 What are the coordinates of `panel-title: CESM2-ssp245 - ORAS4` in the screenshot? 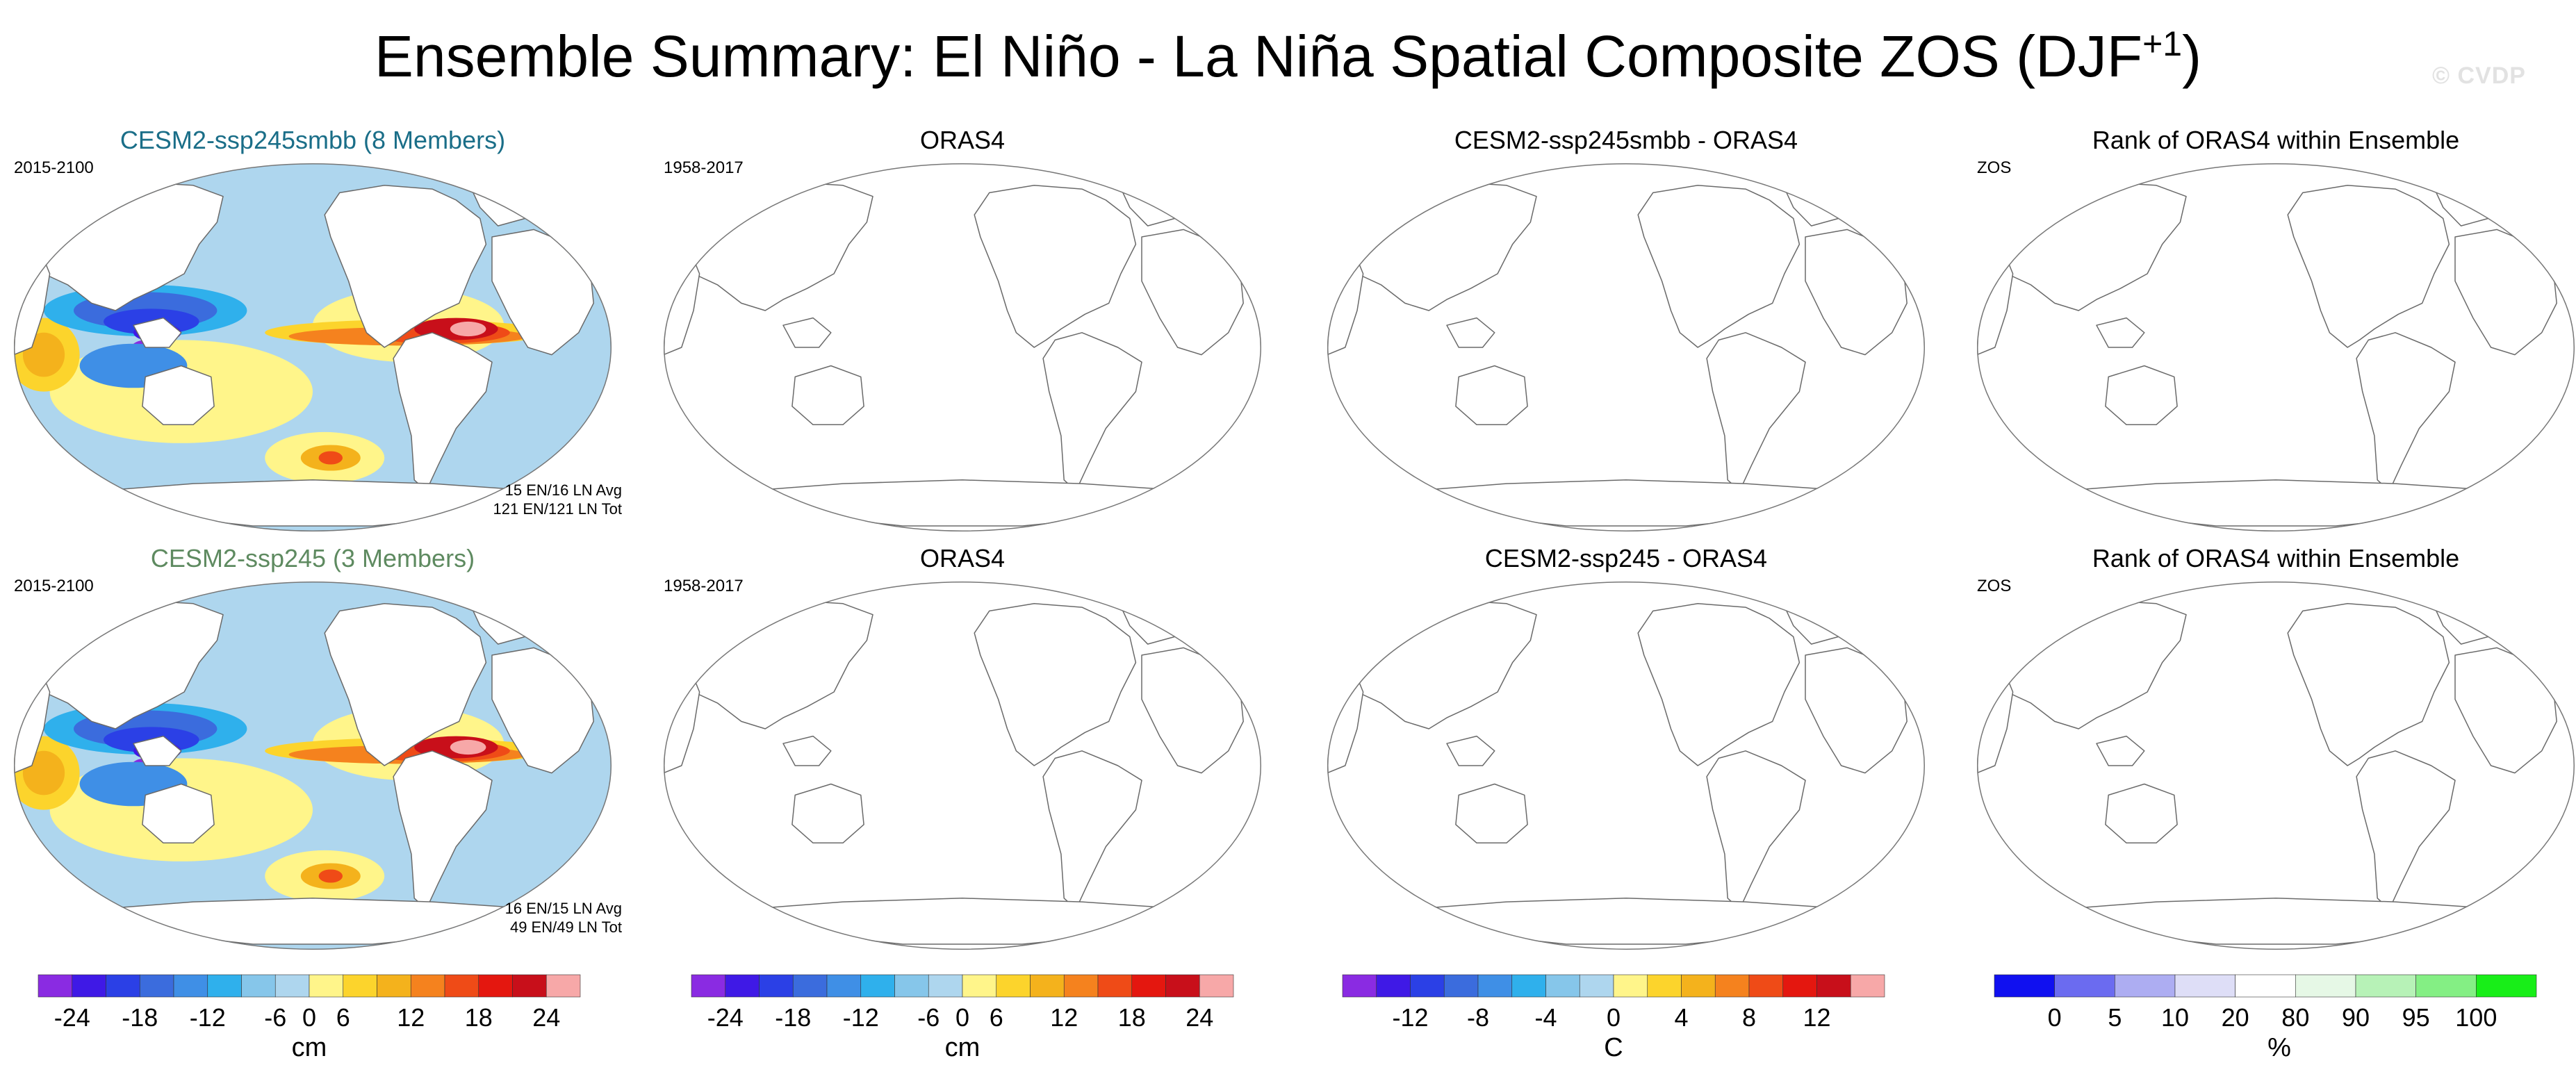 It's located at (1626, 558).